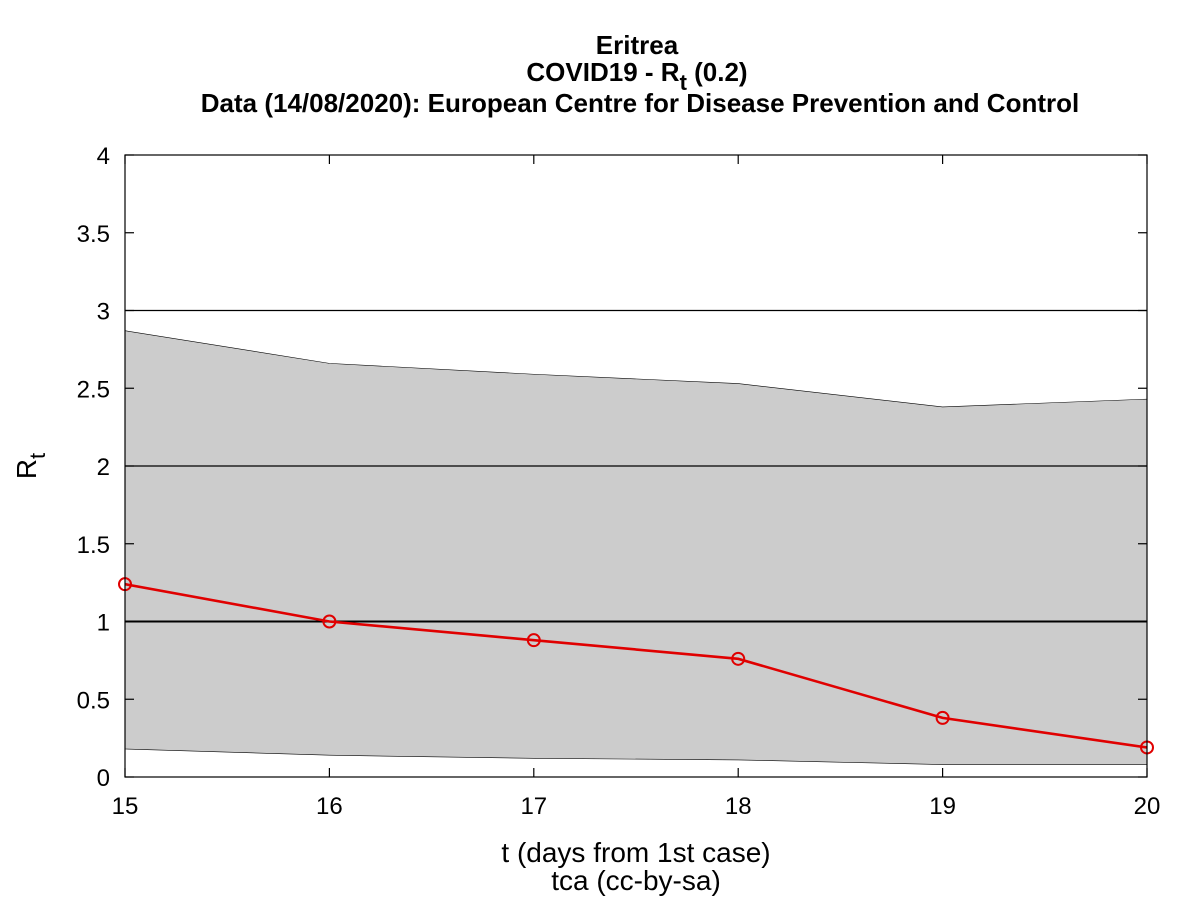  Describe the element at coordinates (125, 806) in the screenshot. I see `x-tick-label-15: 15` at that location.